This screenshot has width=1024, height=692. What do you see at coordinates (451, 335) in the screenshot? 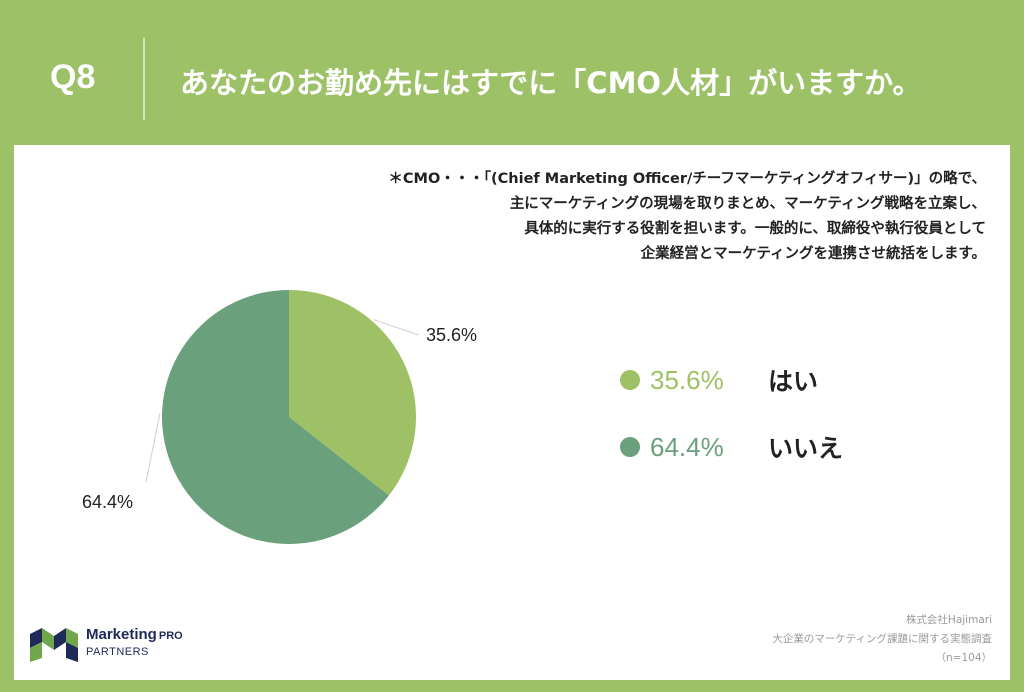
I see `pie-data-label-yes: 35.6%` at bounding box center [451, 335].